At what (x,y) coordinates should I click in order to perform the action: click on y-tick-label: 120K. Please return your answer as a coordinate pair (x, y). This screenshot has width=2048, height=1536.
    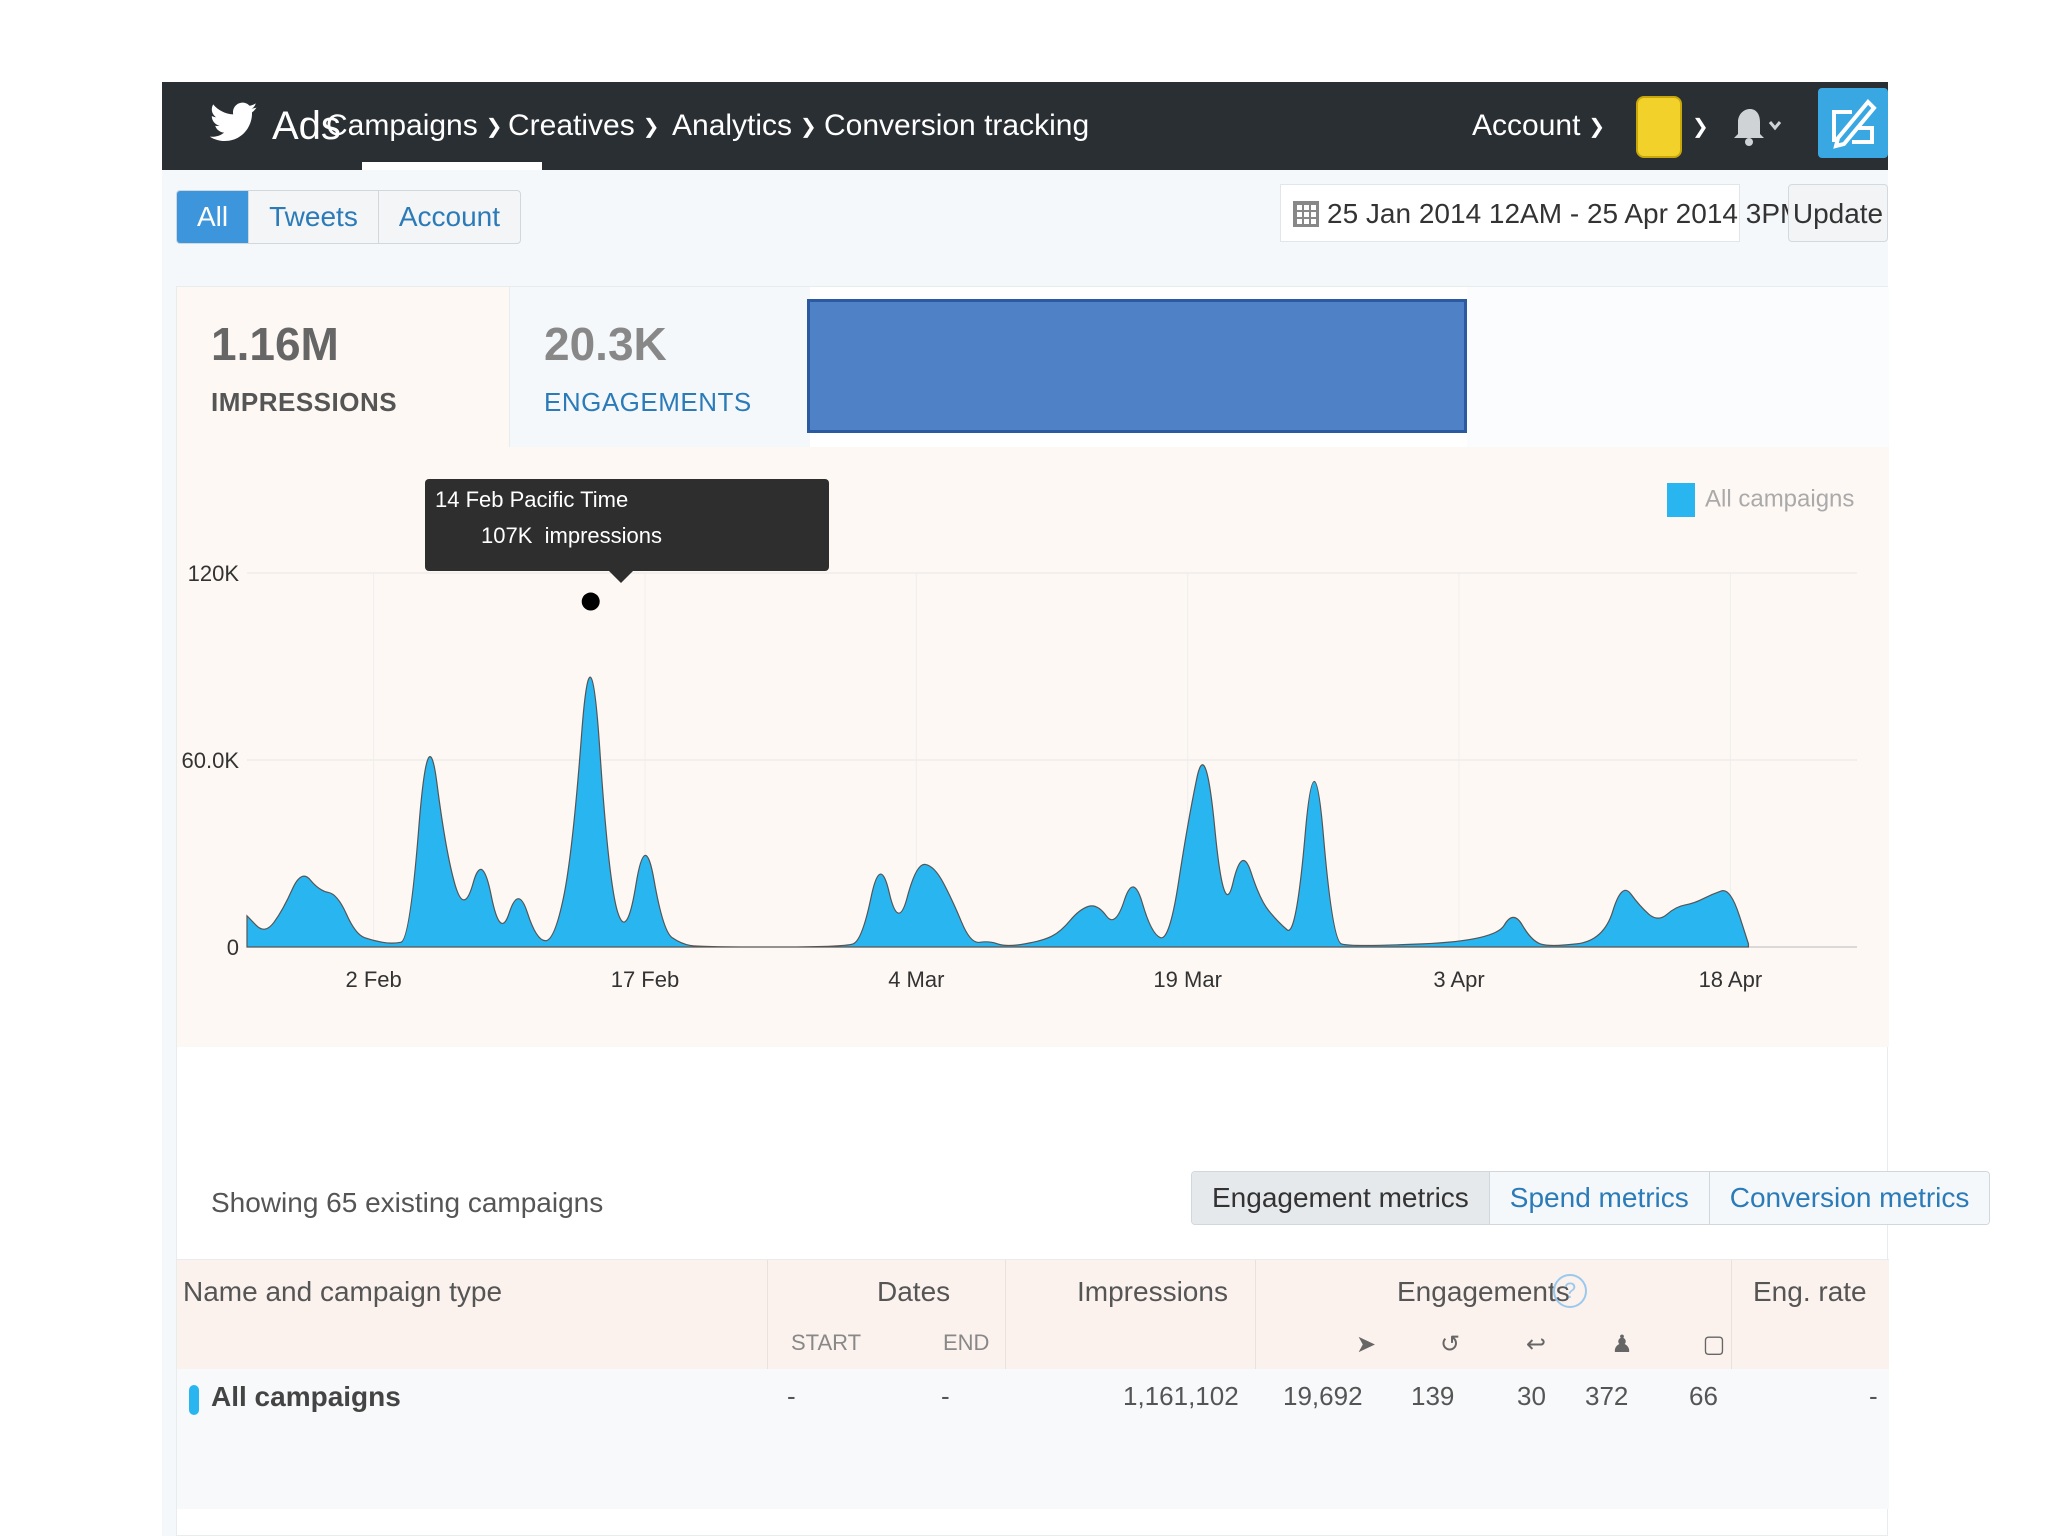
    Looking at the image, I should click on (214, 573).